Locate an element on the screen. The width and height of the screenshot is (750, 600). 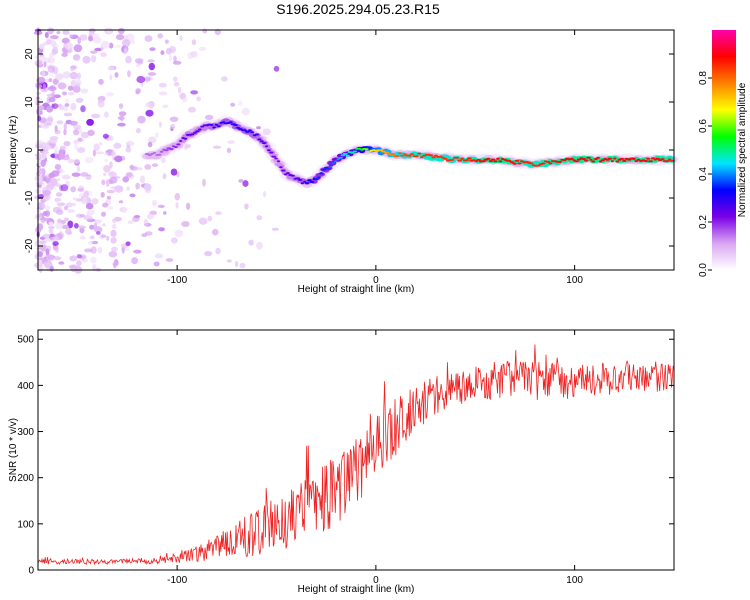
spectrogram-y-tick-label: -20 is located at coordinates (29, 245).